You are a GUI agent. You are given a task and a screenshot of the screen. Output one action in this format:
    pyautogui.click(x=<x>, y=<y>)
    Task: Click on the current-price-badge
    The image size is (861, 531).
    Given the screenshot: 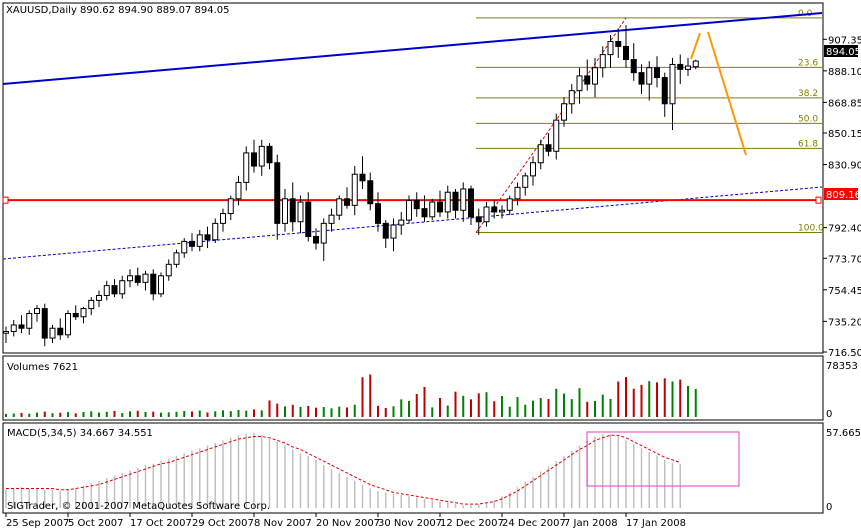 What is the action you would take?
    pyautogui.click(x=841, y=51)
    